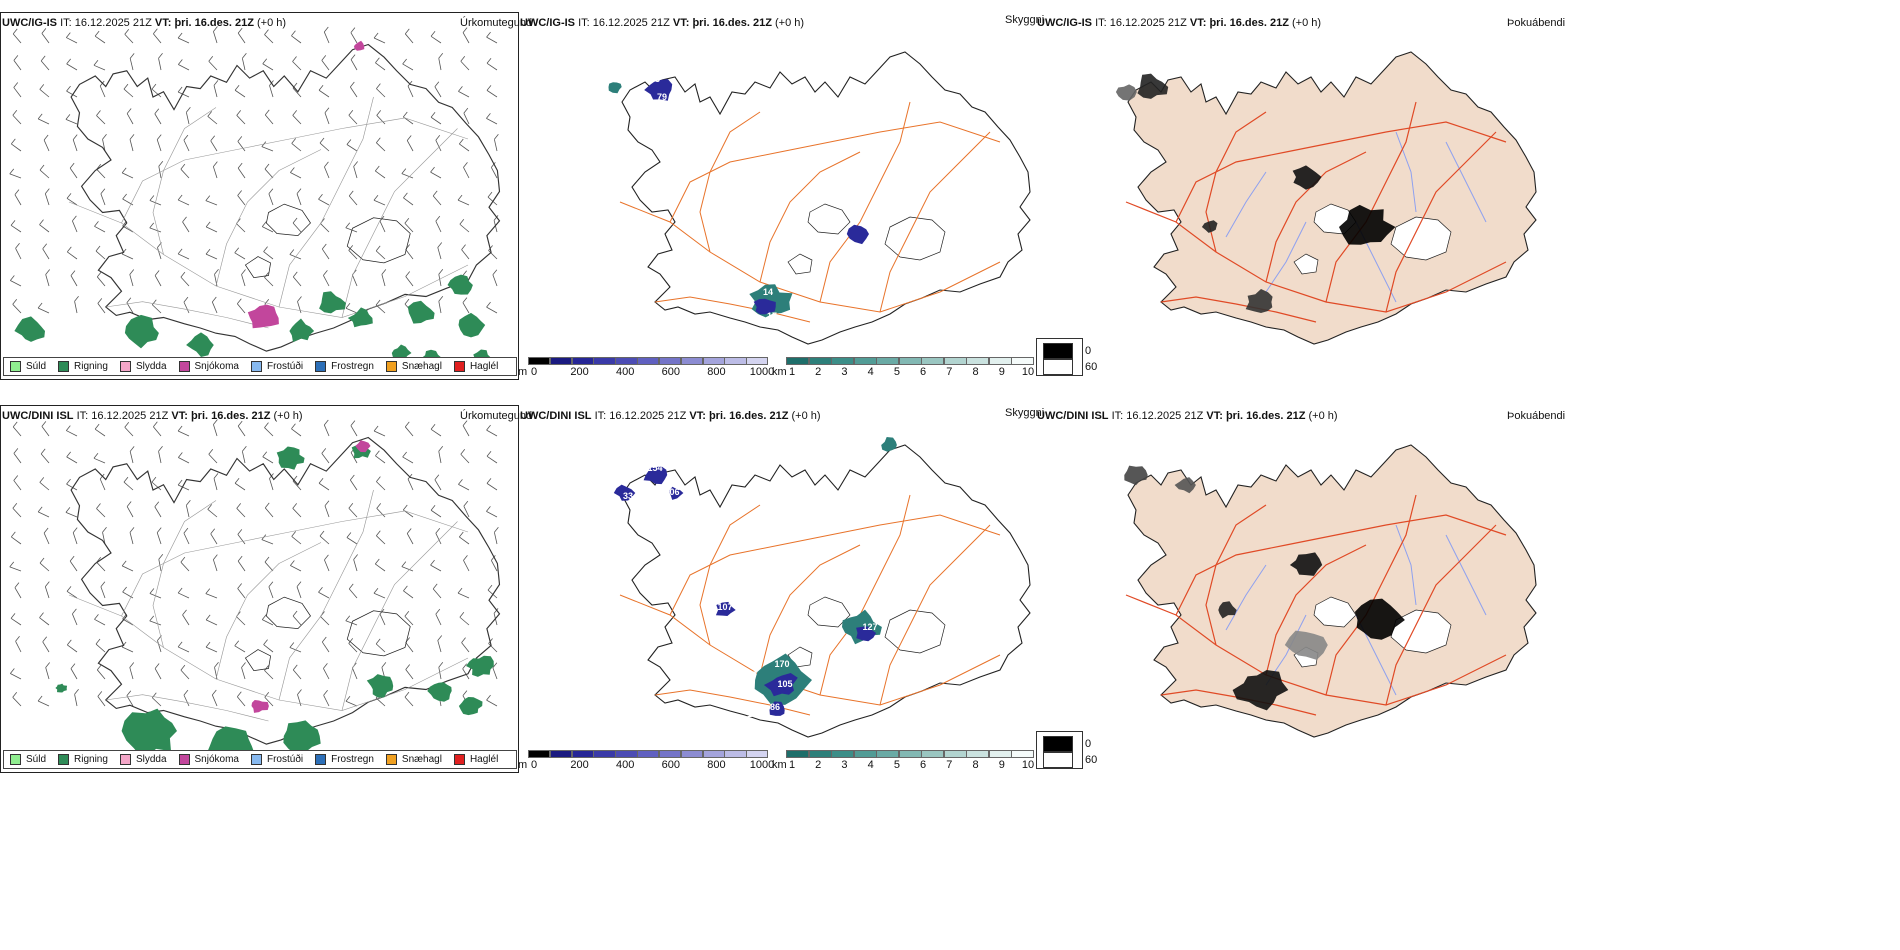  I want to click on road, so click(399, 223).